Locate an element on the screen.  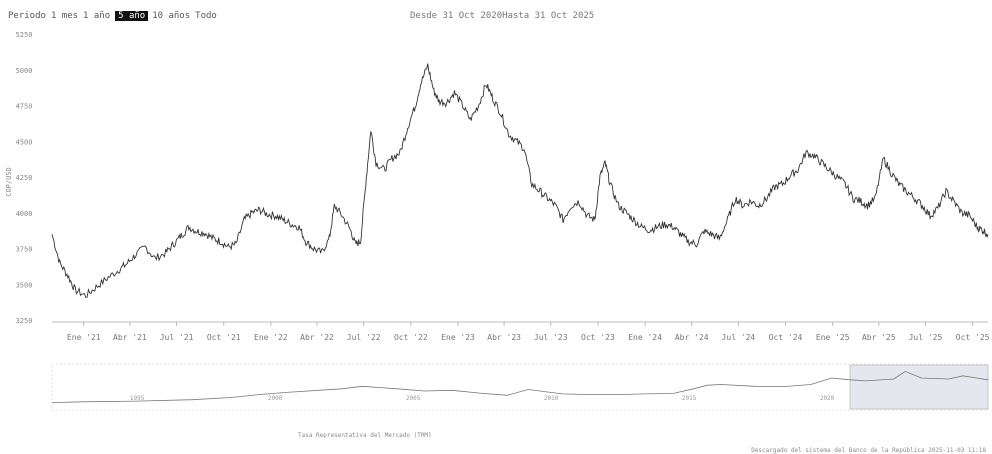
y-tick-label: 5250 is located at coordinates (24, 35).